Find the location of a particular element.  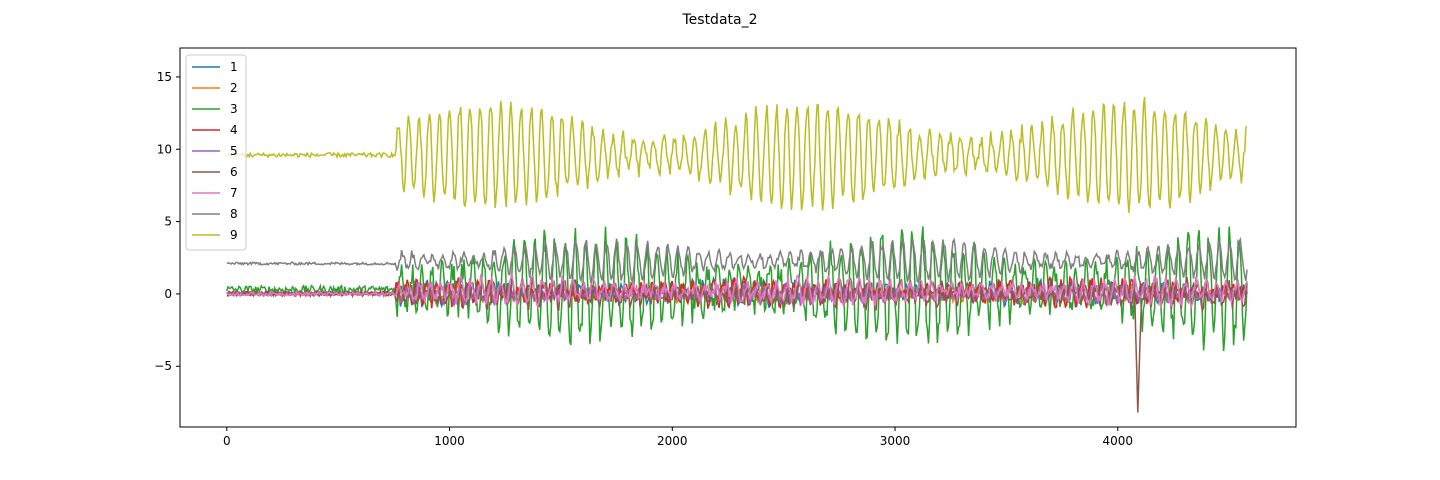

legend-label-8: 8 is located at coordinates (234, 214).